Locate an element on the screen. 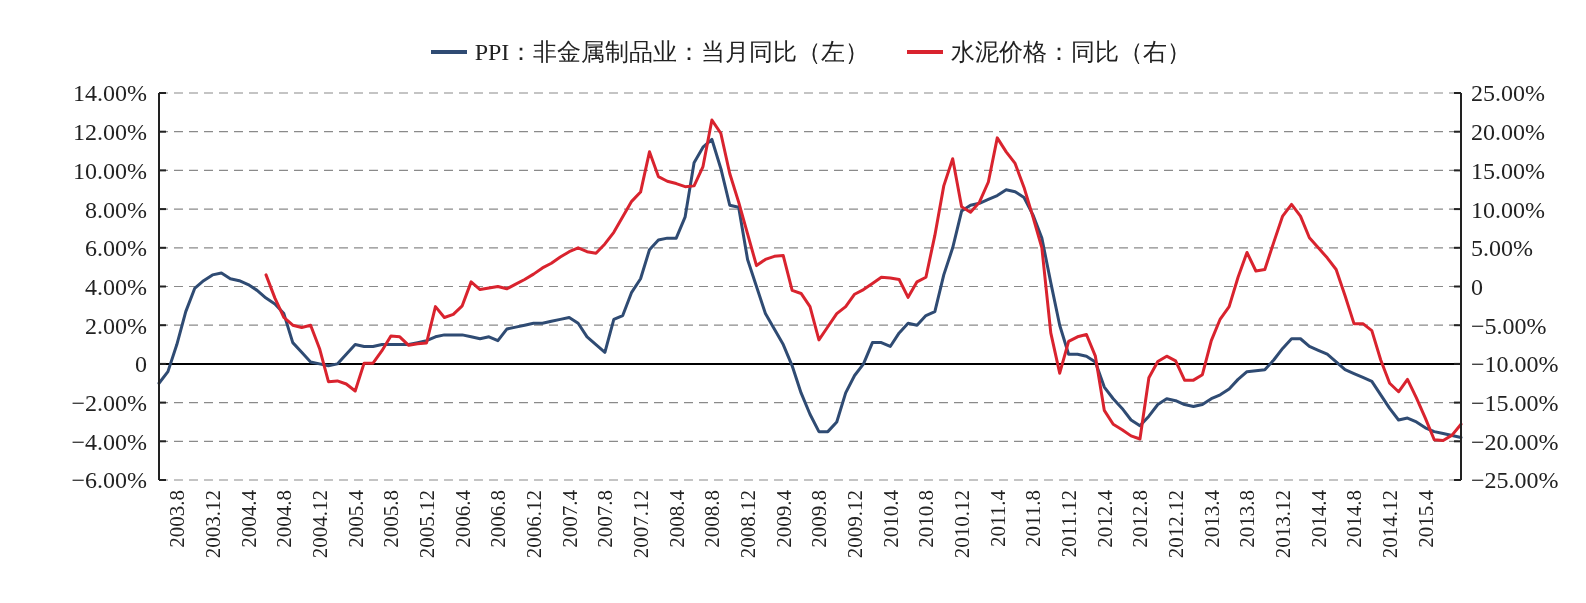  x-tick-label: 2012.12 is located at coordinates (1175, 524).